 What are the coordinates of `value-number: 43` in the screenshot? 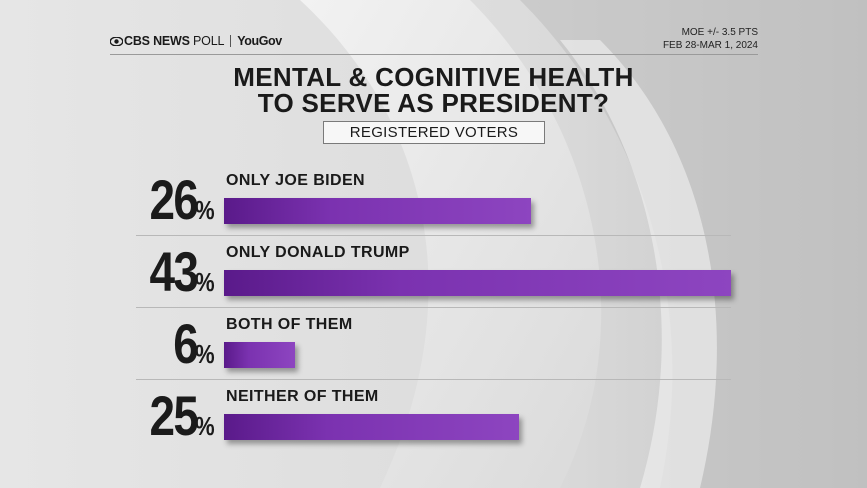 It's located at (173, 271).